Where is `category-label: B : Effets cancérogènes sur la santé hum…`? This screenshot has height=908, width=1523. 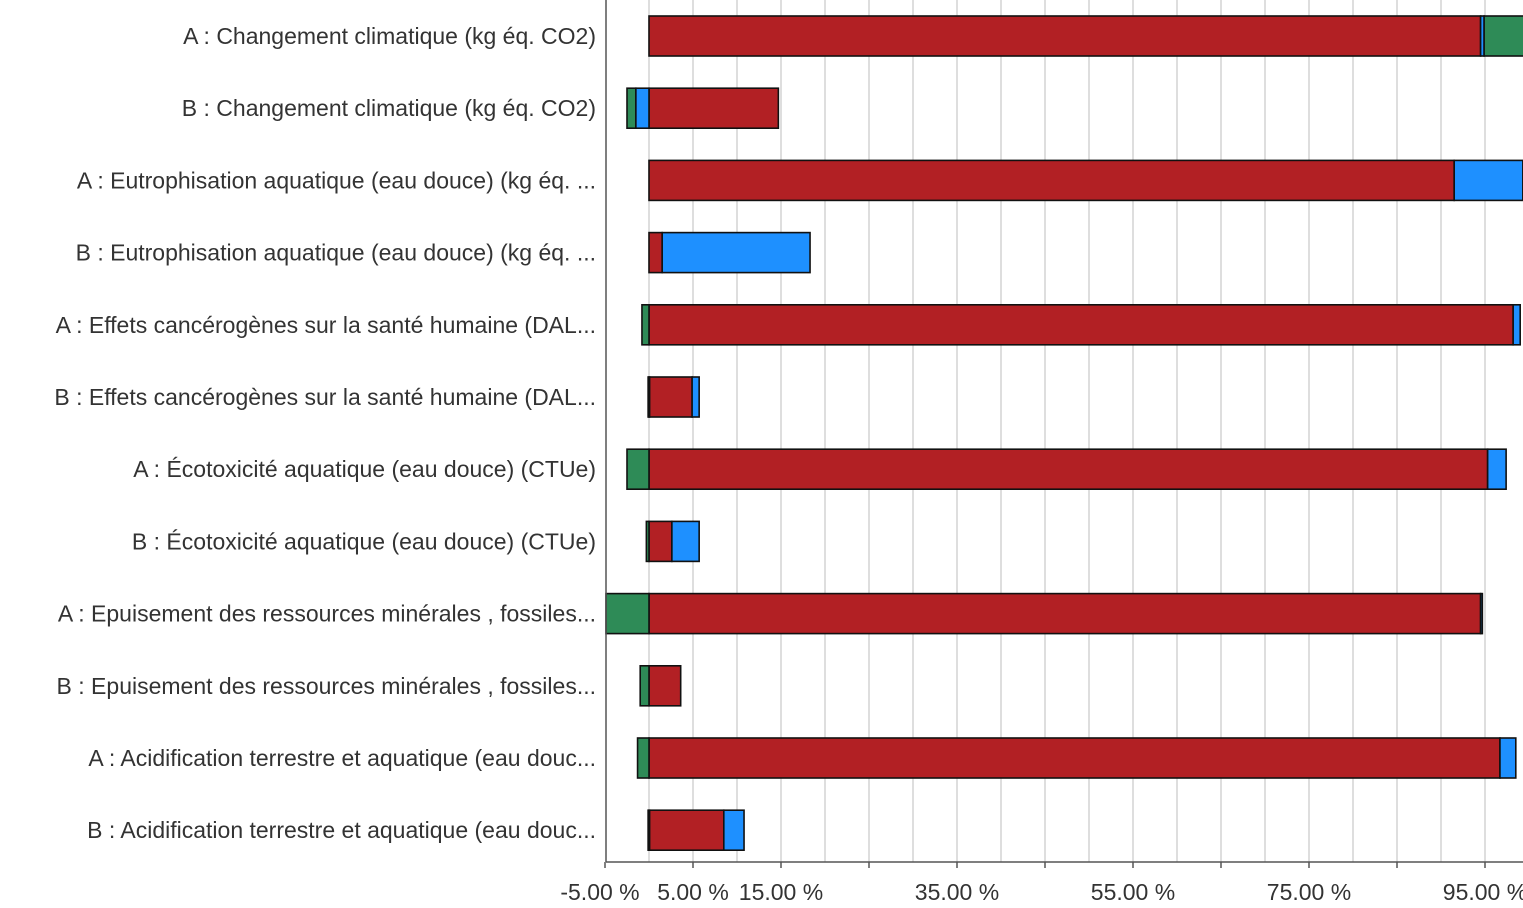
category-label: B : Effets cancérogènes sur la santé hum… is located at coordinates (325, 397).